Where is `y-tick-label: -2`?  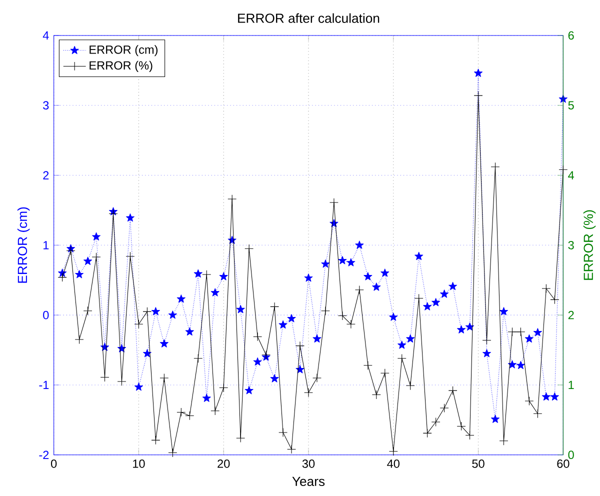 y-tick-label: -2 is located at coordinates (44, 454).